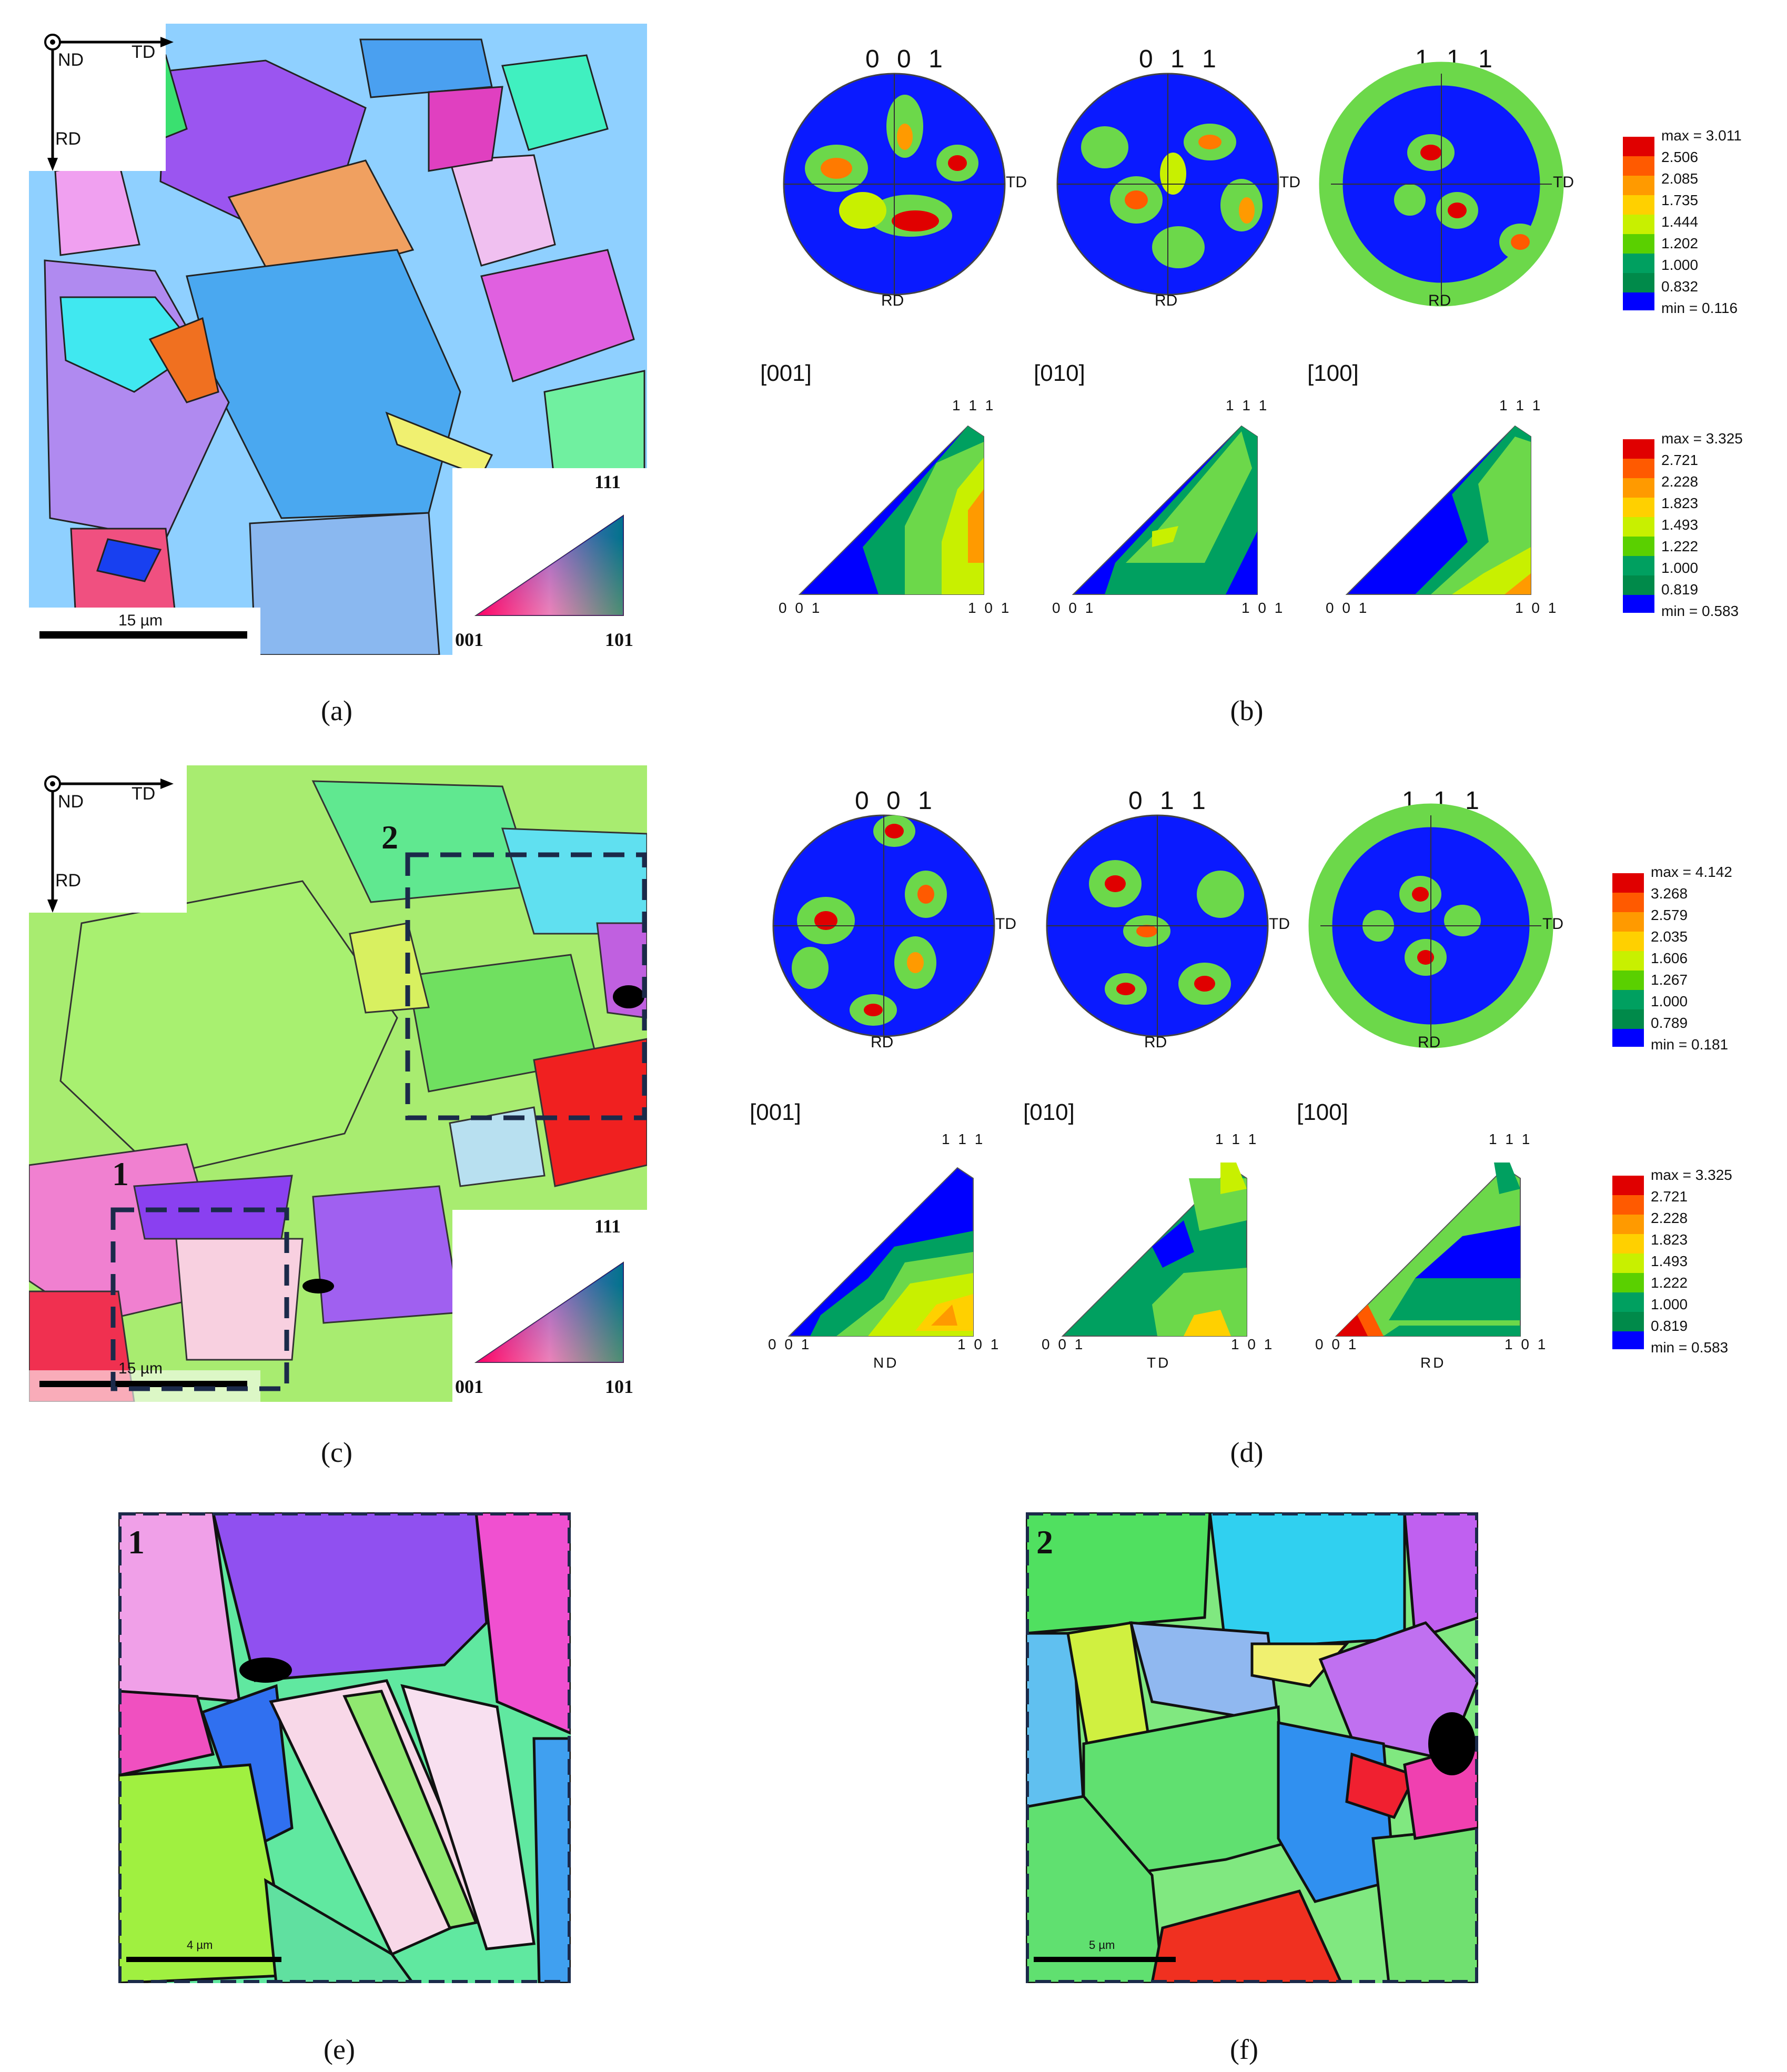 The height and width of the screenshot is (2072, 1787). What do you see at coordinates (1669, 1304) in the screenshot?
I see `ipf-legend-d-6: 1.000` at bounding box center [1669, 1304].